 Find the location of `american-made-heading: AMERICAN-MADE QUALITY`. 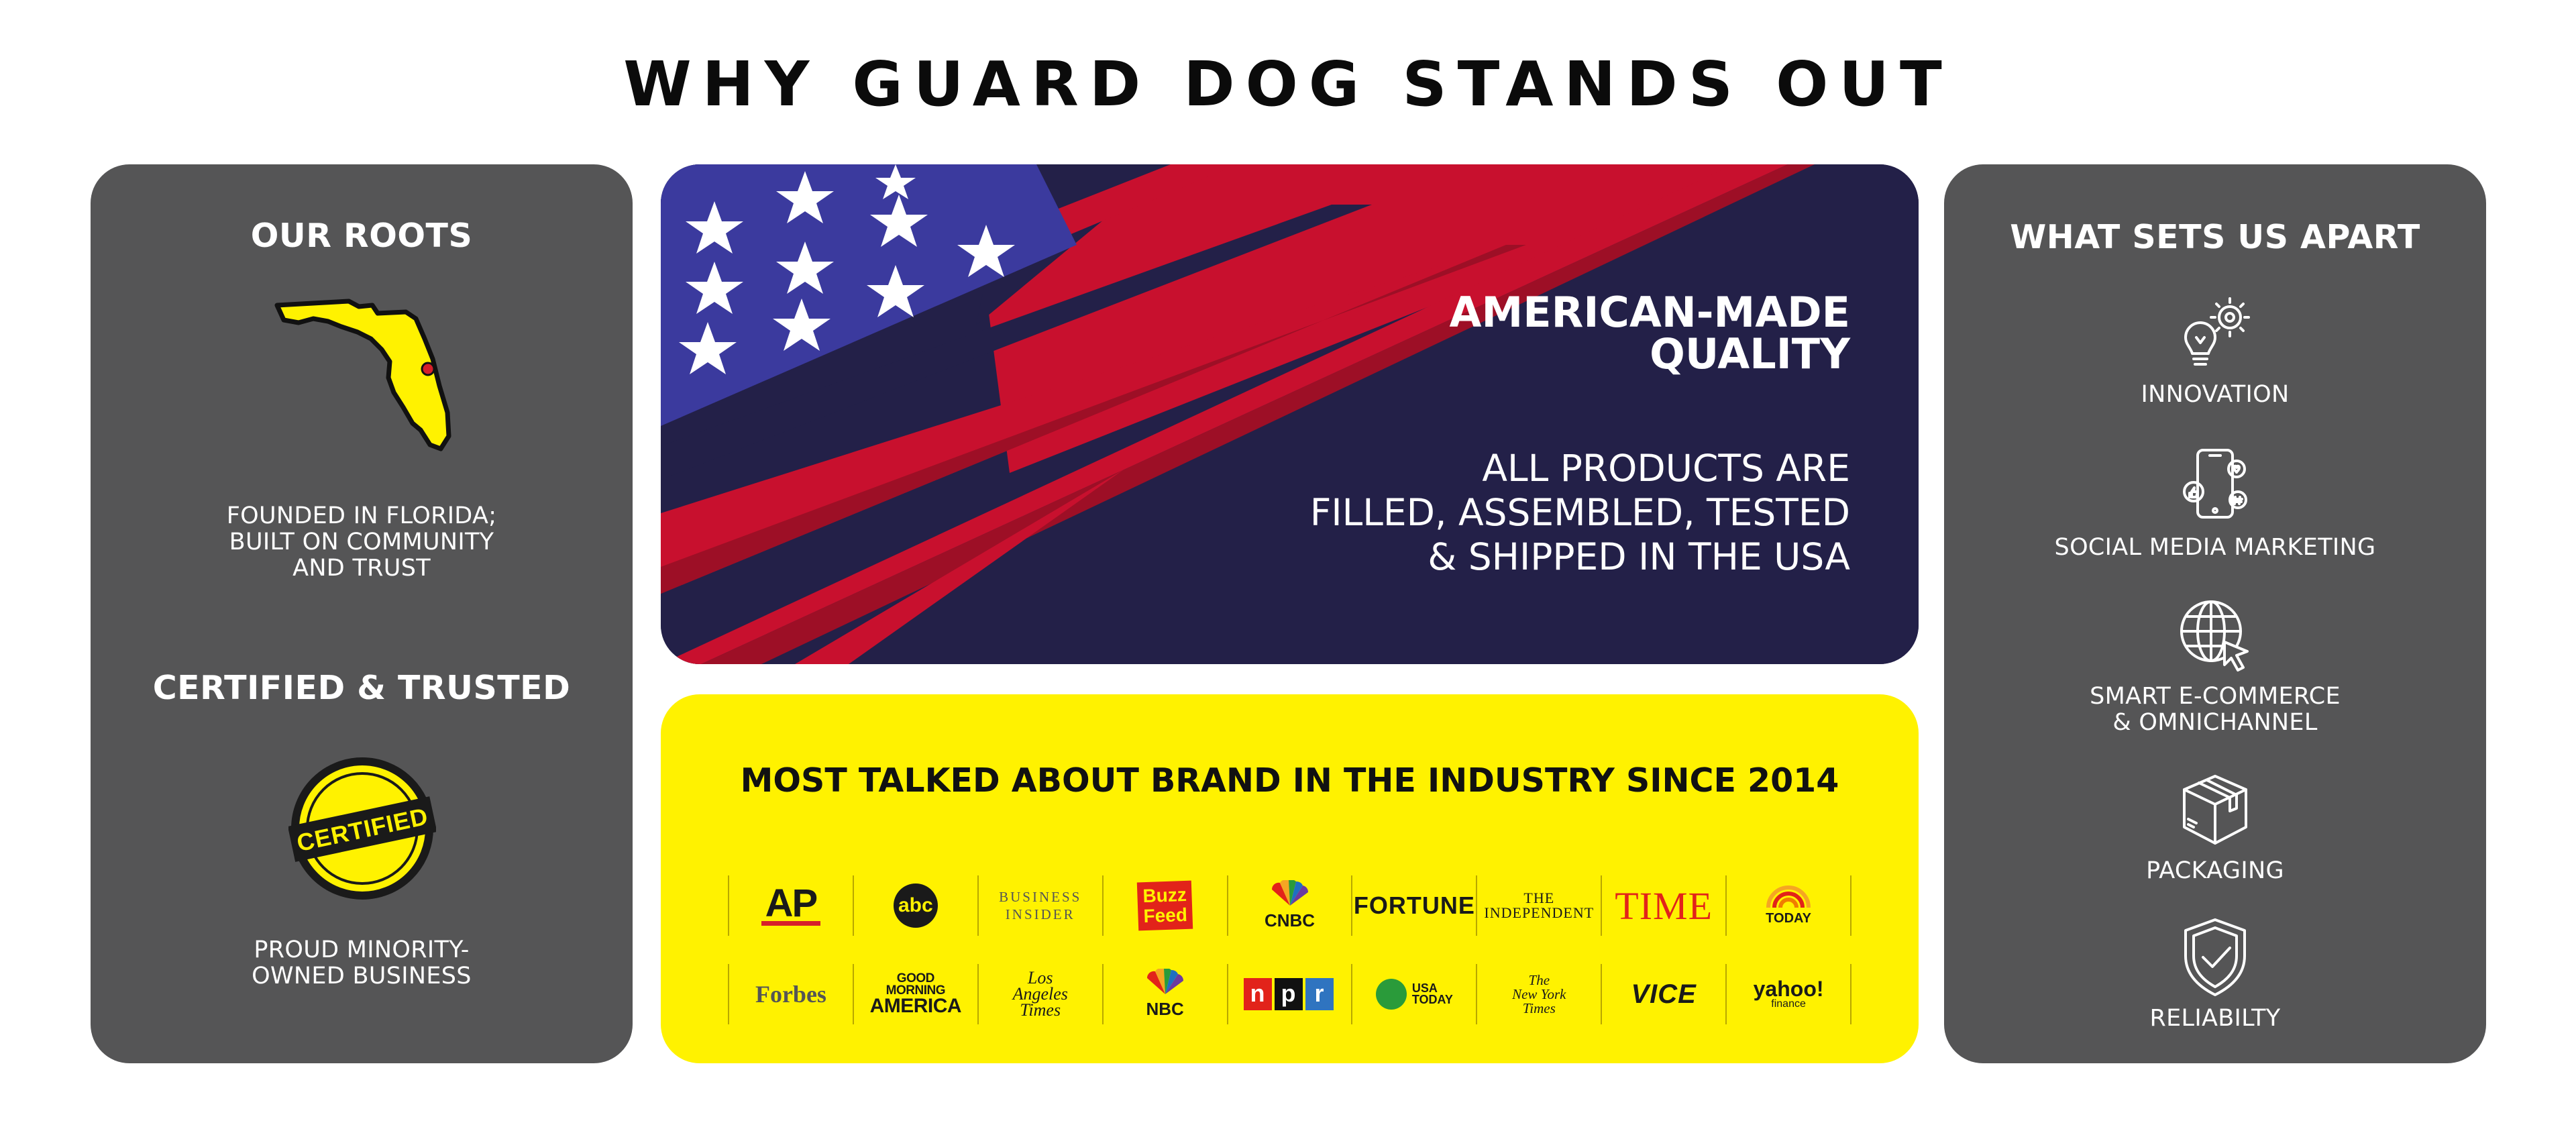

american-made-heading: AMERICAN-MADE QUALITY is located at coordinates (1649, 333).